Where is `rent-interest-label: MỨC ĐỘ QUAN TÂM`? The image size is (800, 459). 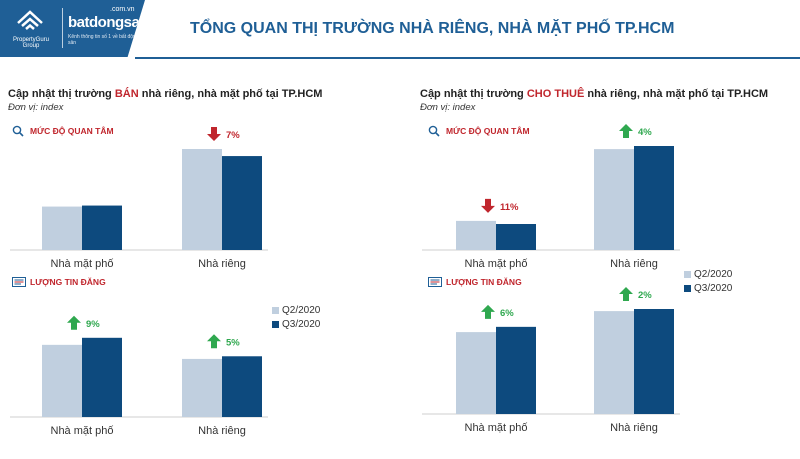
rent-interest-label: MỨC ĐỘ QUAN TÂM is located at coordinates (488, 131).